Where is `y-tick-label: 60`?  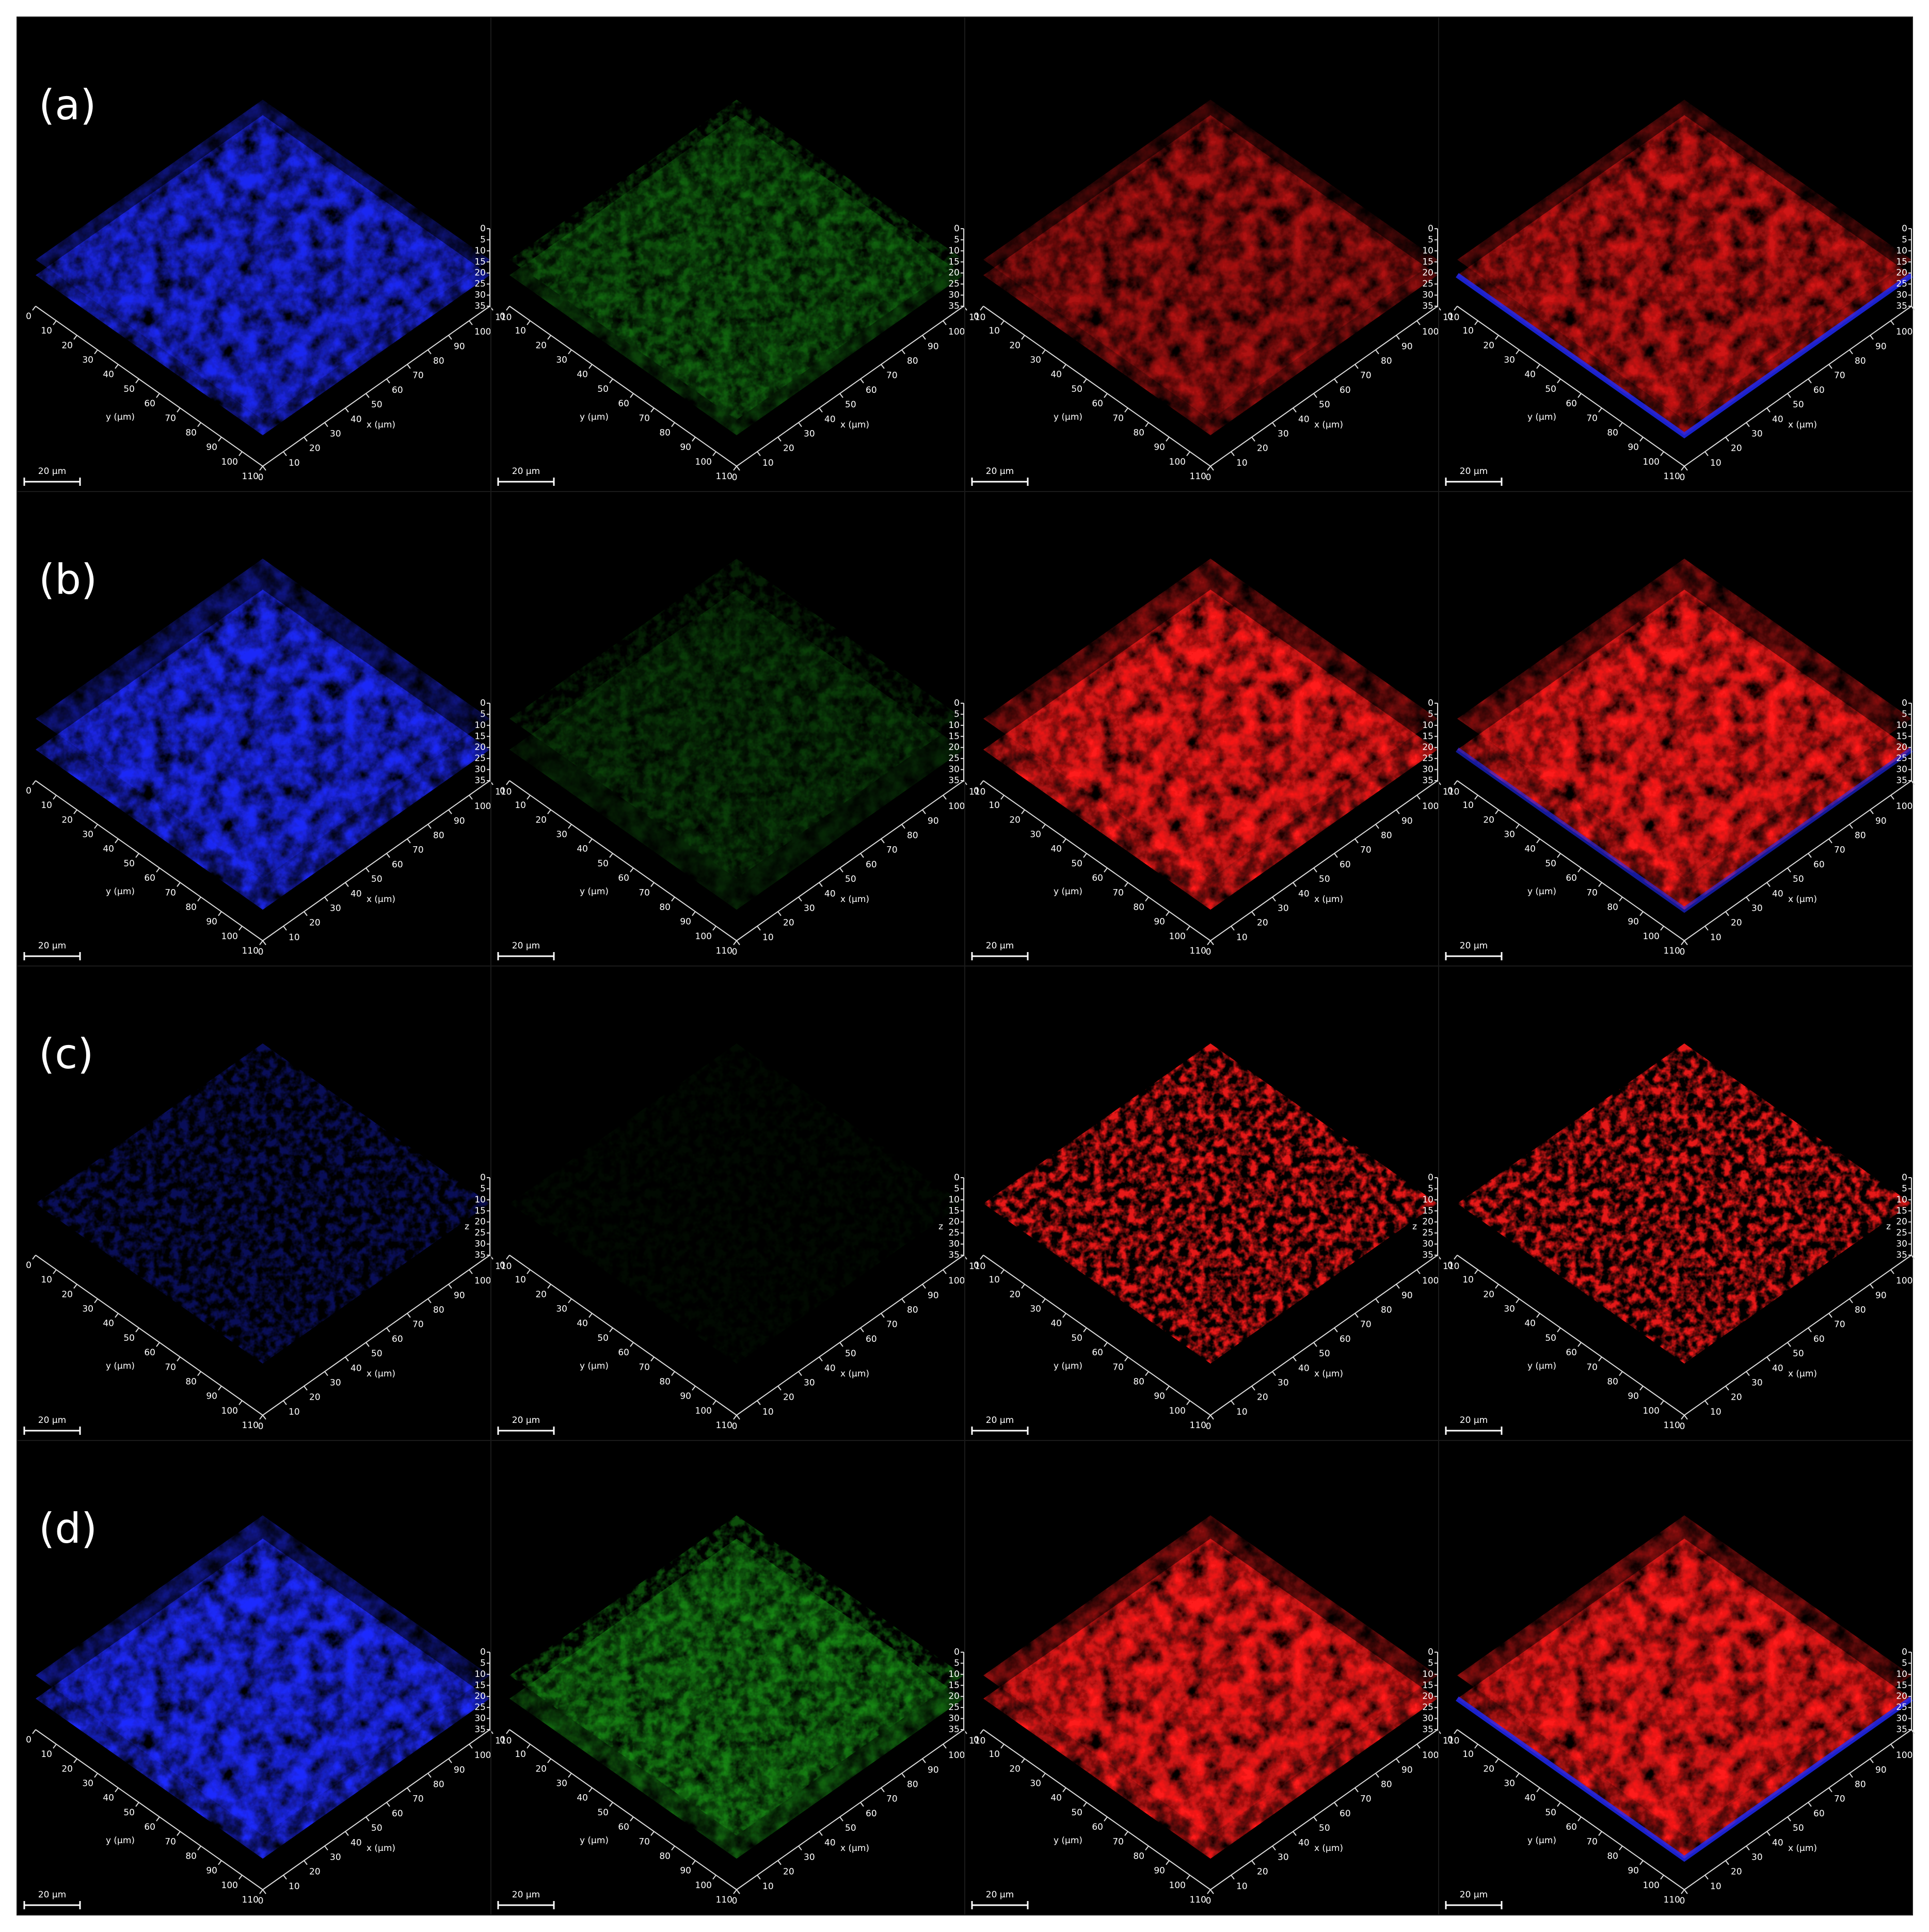 y-tick-label: 60 is located at coordinates (1572, 878).